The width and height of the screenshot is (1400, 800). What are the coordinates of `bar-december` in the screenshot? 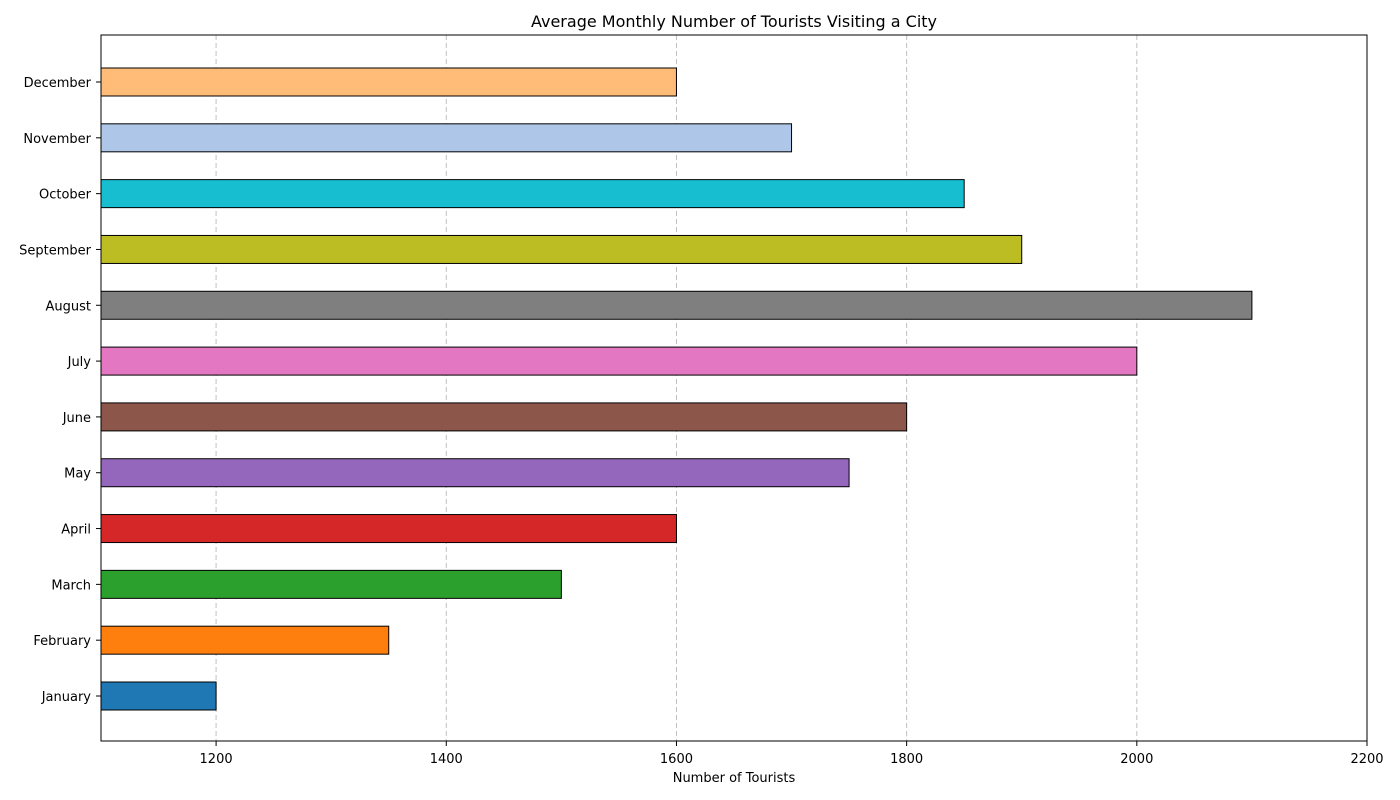 It's located at (388, 82).